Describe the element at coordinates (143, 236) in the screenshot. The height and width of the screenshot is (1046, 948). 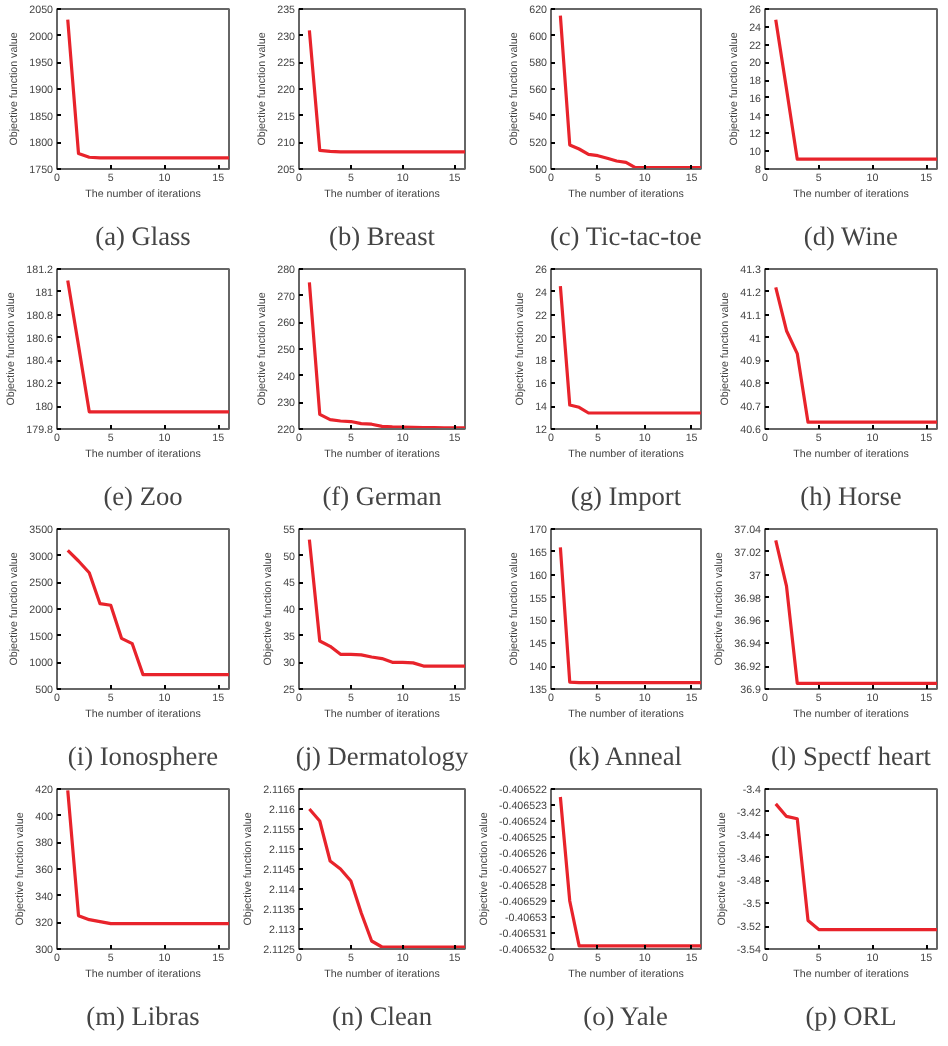
I see `text: (a) Glass` at that location.